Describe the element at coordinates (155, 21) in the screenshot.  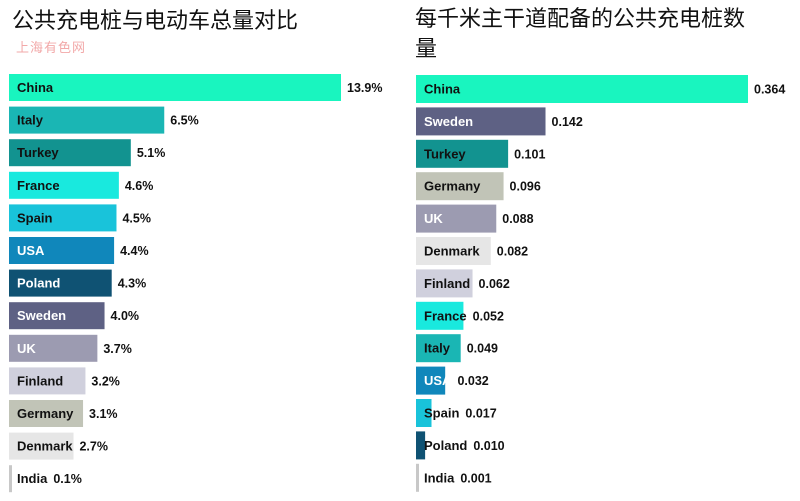
I see `left-chart-title: 公共充电桩与电动车总量对比` at that location.